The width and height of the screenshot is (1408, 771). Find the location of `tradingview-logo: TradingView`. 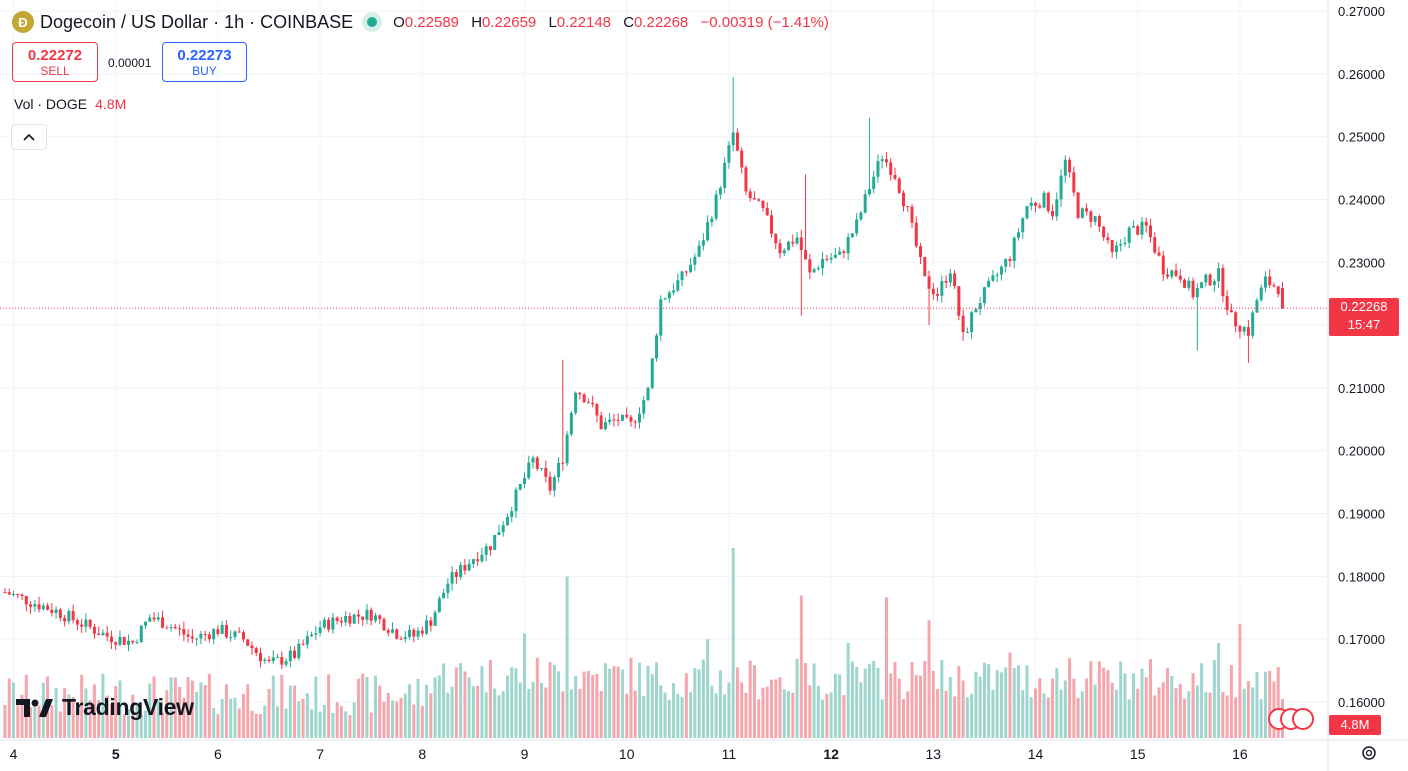

tradingview-logo: TradingView is located at coordinates (105, 707).